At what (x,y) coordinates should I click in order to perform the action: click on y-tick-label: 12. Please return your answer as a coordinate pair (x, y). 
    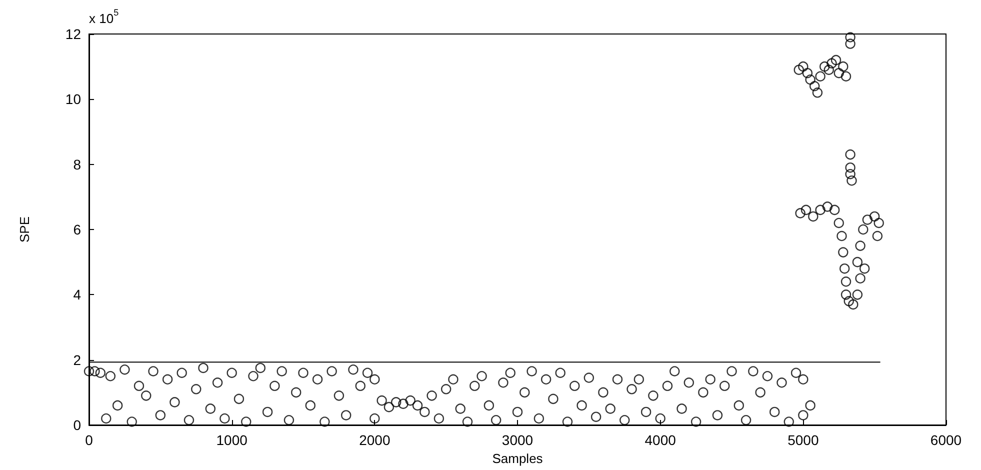
    Looking at the image, I should click on (73, 34).